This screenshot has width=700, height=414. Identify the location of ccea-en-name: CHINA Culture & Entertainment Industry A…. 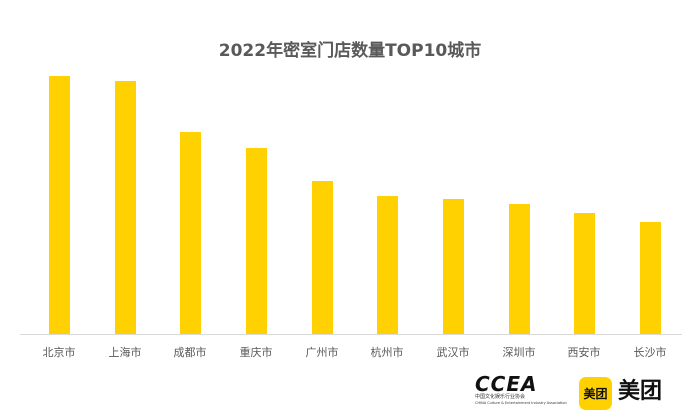
(521, 403).